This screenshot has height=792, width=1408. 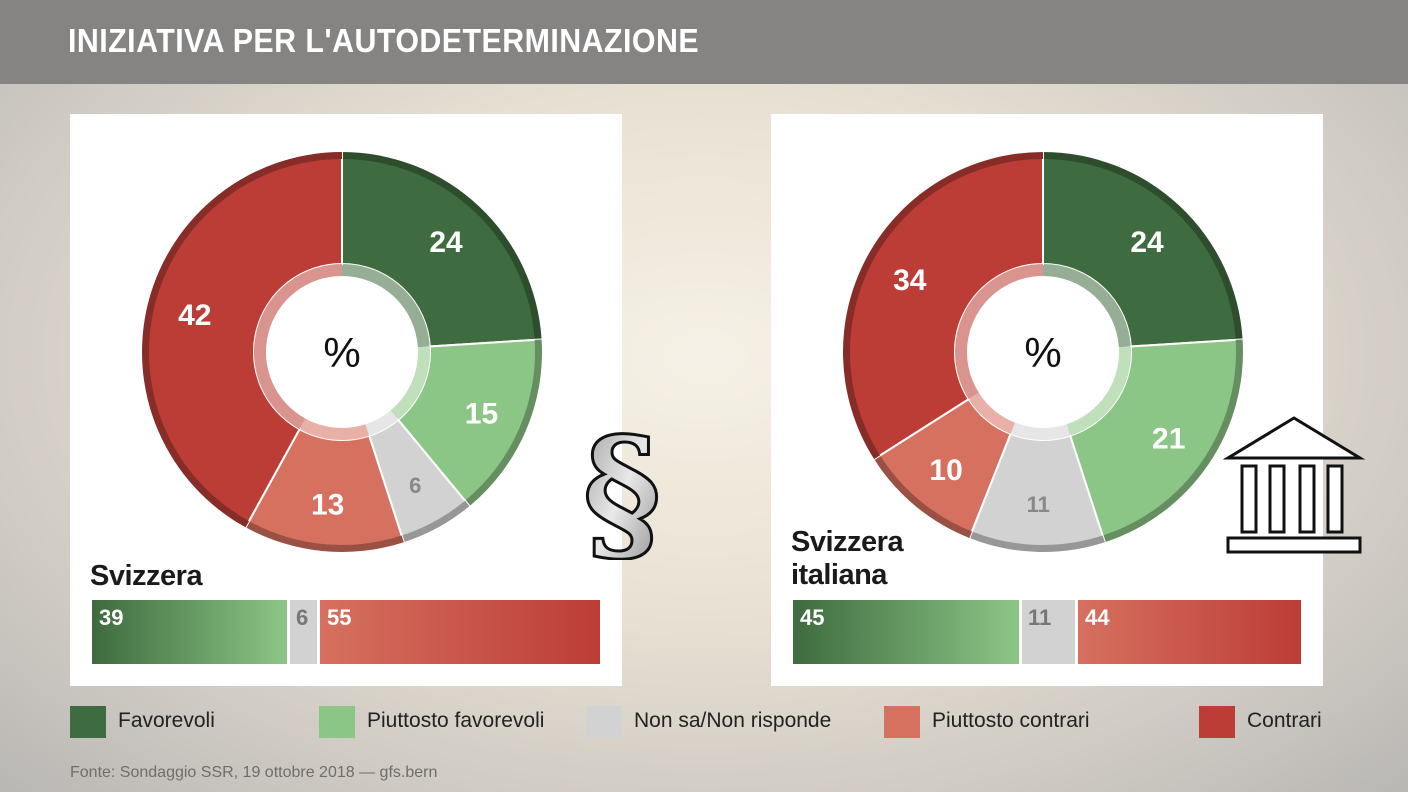 What do you see at coordinates (1168, 438) in the screenshot?
I see `pie-data-label-piuttosto-favorevoli: 21` at bounding box center [1168, 438].